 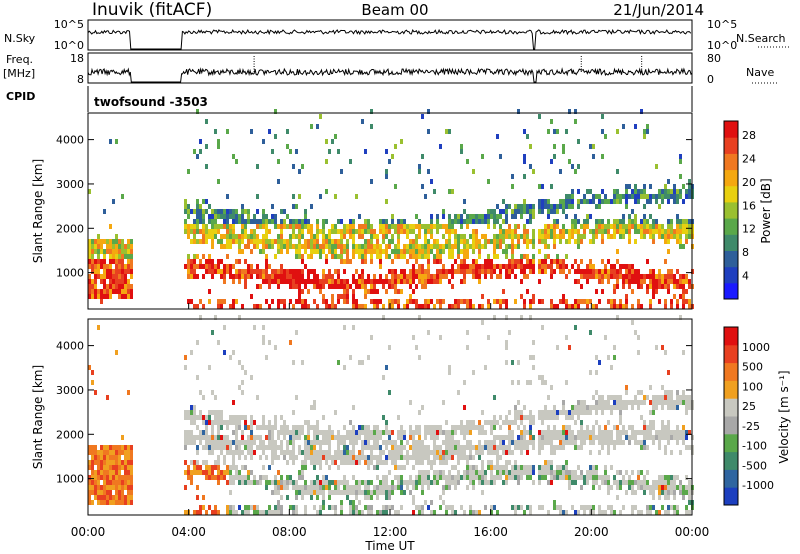 What do you see at coordinates (671, 196) in the screenshot?
I see `power-cell-2036` at bounding box center [671, 196].